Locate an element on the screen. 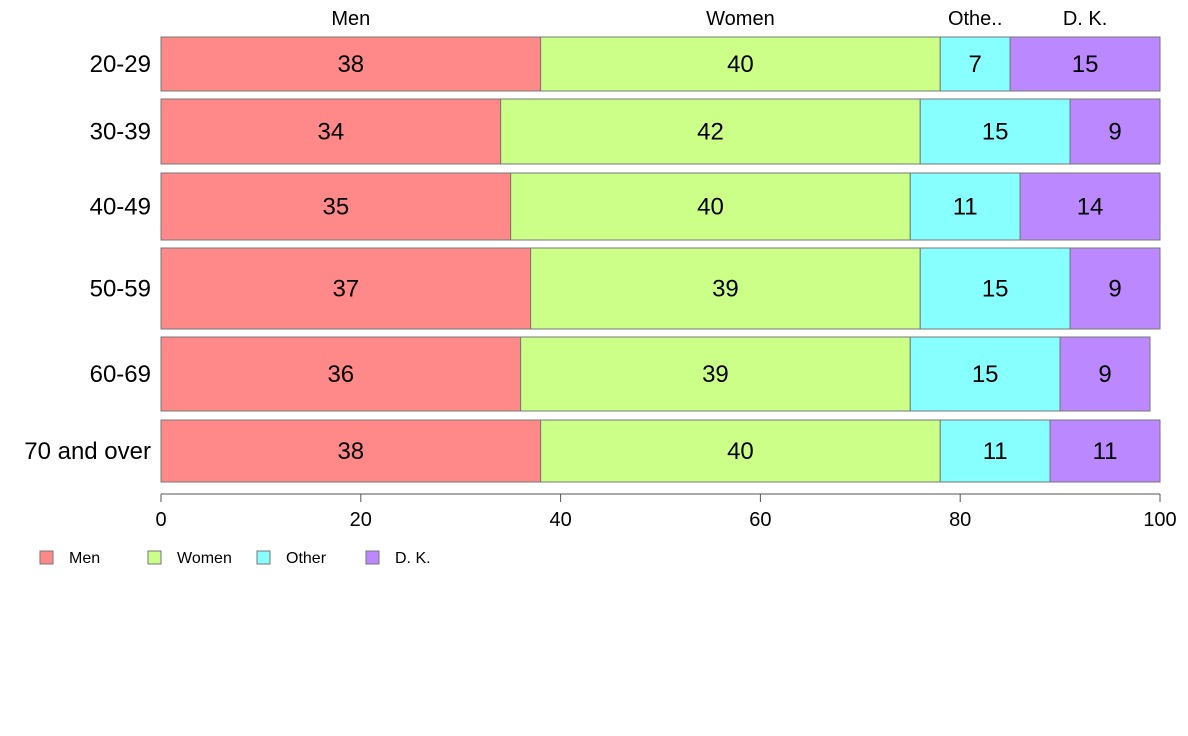 Image resolution: width=1188 pixels, height=736 pixels. bar-value-label: 7 is located at coordinates (975, 64).